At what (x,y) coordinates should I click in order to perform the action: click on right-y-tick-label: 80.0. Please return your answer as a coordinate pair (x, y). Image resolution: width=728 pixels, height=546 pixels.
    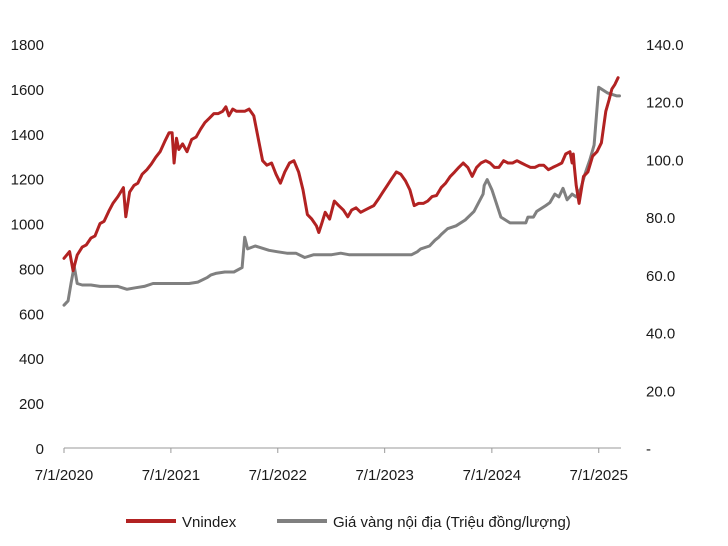
    Looking at the image, I should click on (660, 218).